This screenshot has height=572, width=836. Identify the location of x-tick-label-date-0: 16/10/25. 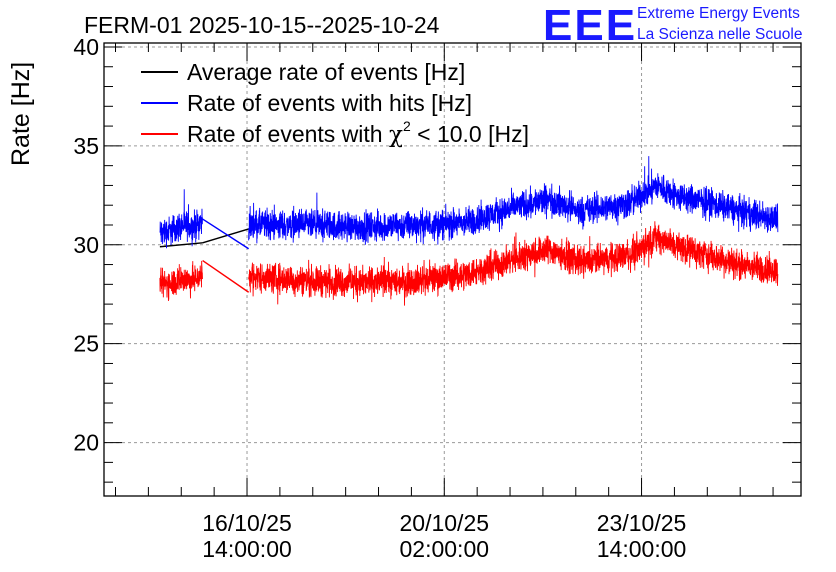
(247, 523).